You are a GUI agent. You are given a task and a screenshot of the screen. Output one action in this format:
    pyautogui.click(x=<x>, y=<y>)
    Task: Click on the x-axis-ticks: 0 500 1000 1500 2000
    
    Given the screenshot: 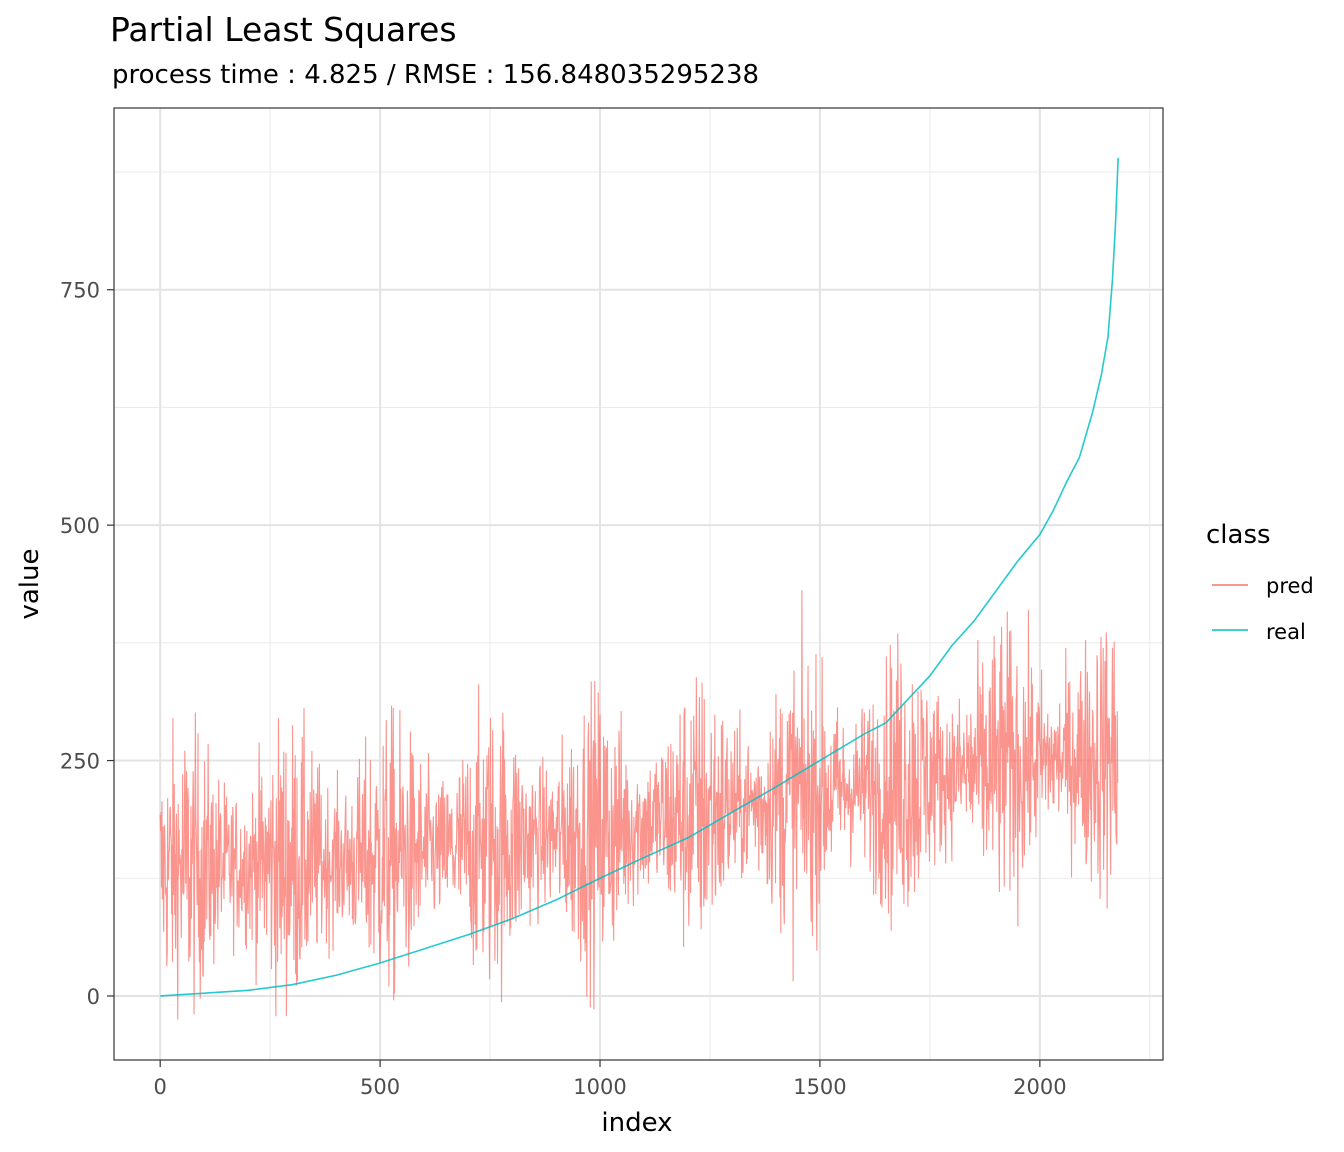 What is the action you would take?
    pyautogui.click(x=610, y=1079)
    